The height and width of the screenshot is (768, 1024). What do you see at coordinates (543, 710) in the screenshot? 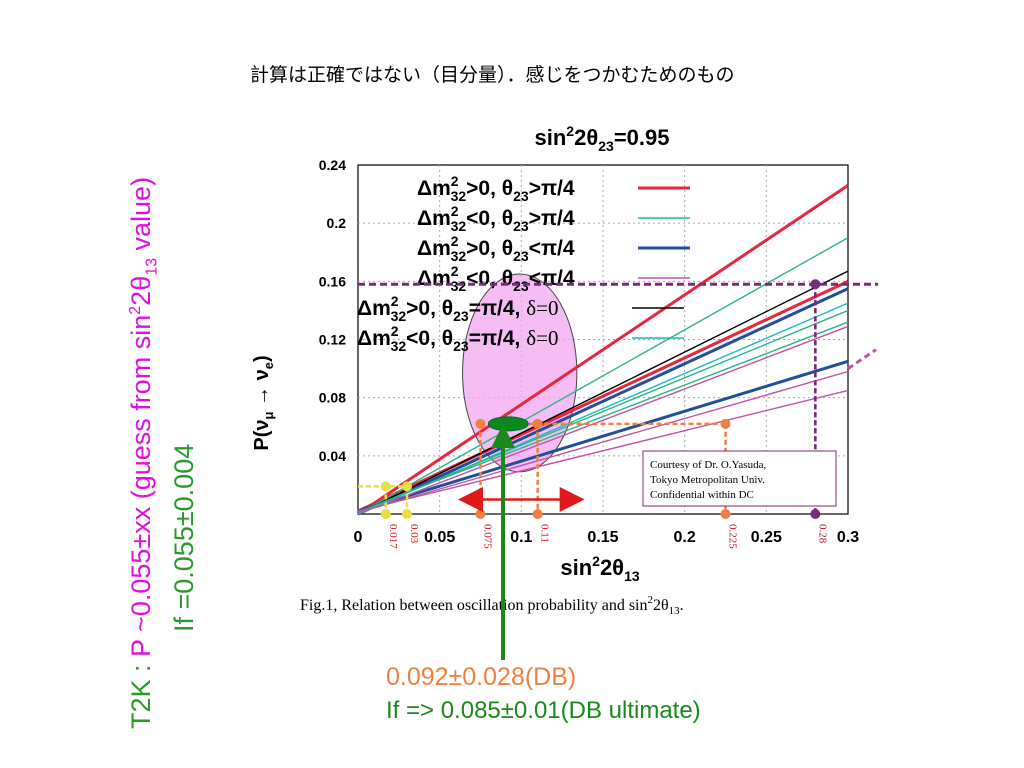
I see `db-ultimate-value: If => 0.085±0.01(DB ultimate)` at bounding box center [543, 710].